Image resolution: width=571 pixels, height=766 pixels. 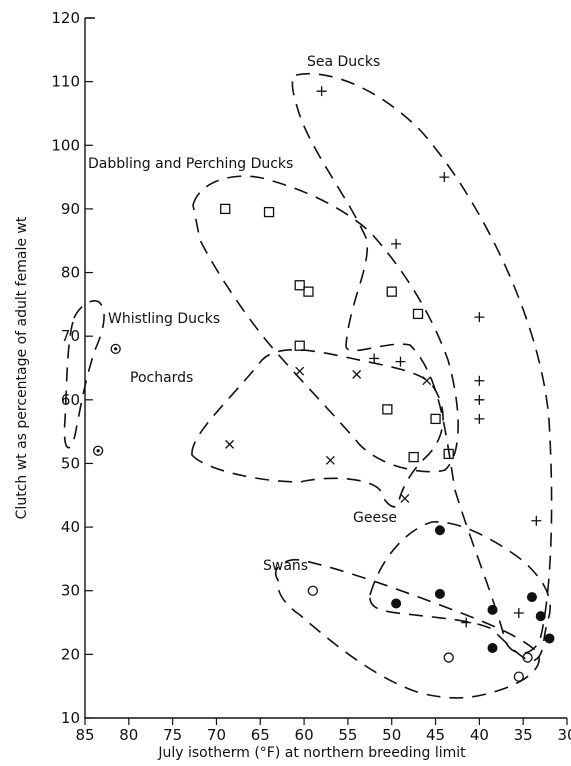 What do you see at coordinates (70, 400) in the screenshot?
I see `y-tick-label: 60` at bounding box center [70, 400].